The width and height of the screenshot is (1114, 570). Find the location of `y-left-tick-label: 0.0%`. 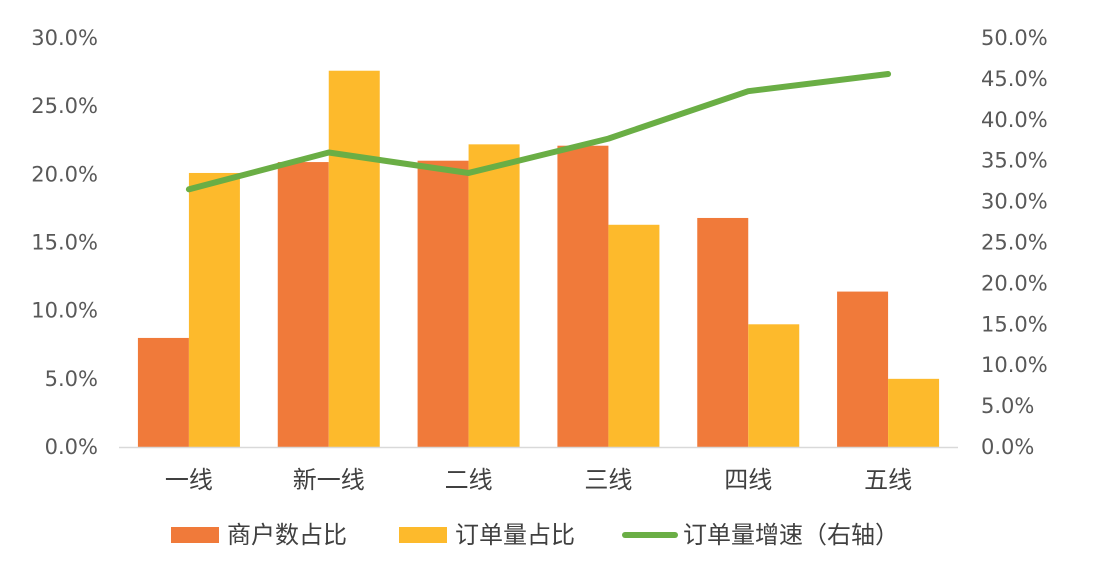

y-left-tick-label: 0.0% is located at coordinates (71, 447).